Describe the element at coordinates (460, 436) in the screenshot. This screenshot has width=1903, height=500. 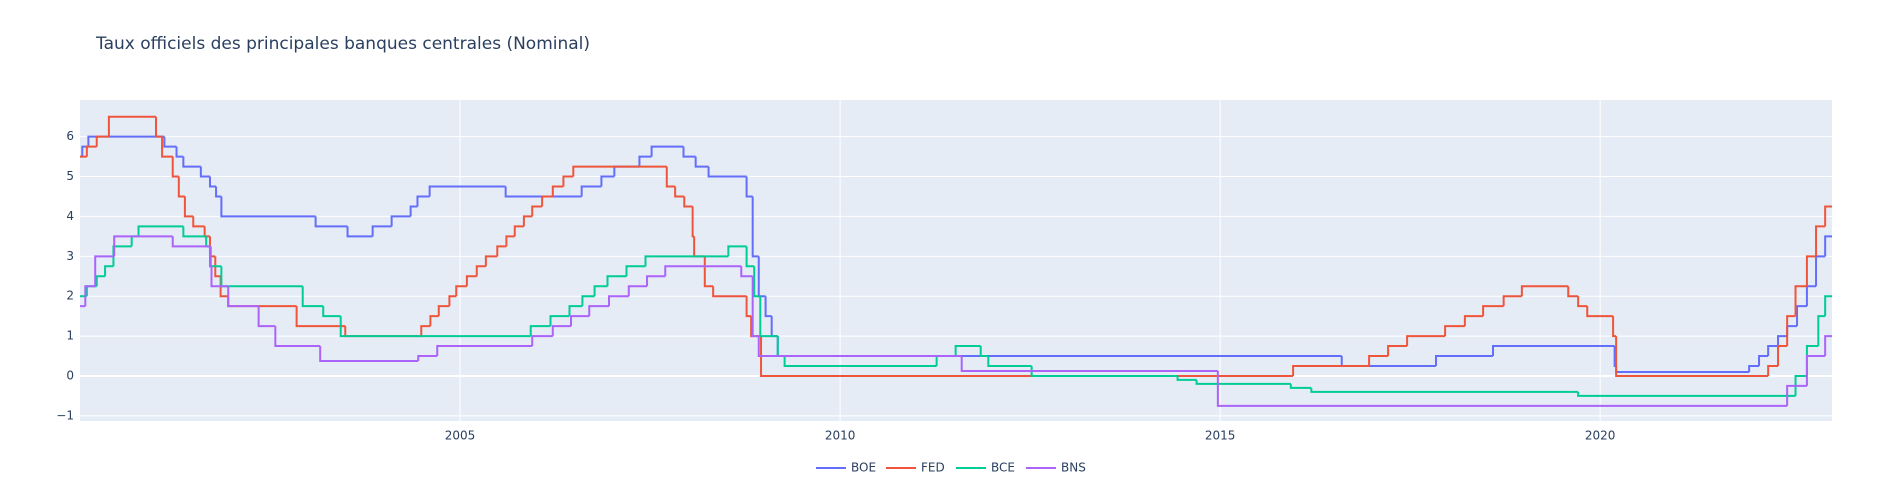
I see `x-tick-label: 2005` at that location.